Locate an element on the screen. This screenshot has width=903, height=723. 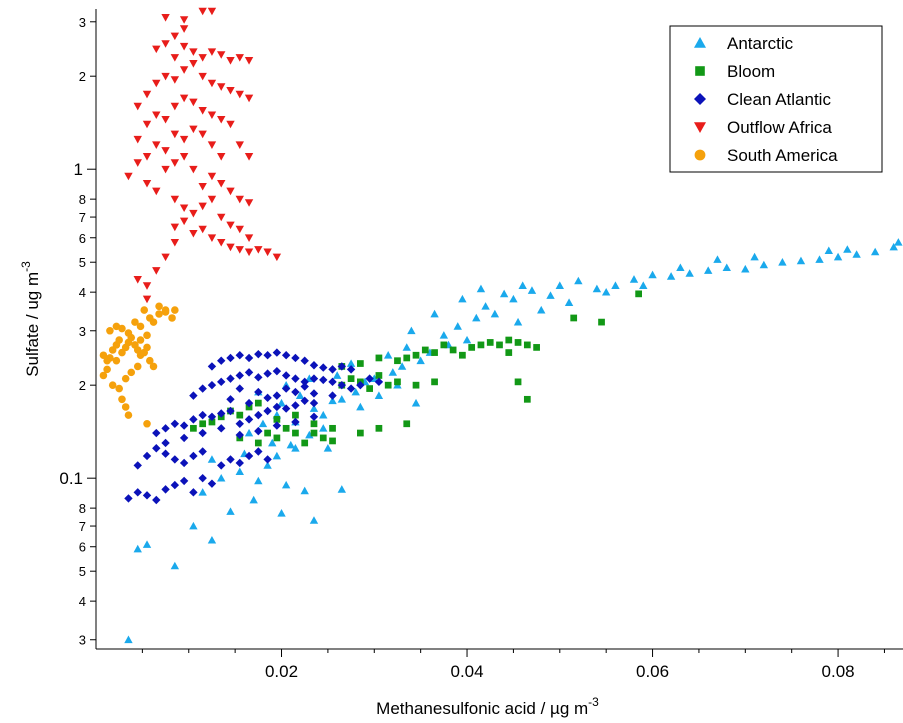
y-axis-label-text: Sulfate / ug m is located at coordinates (32, 324).